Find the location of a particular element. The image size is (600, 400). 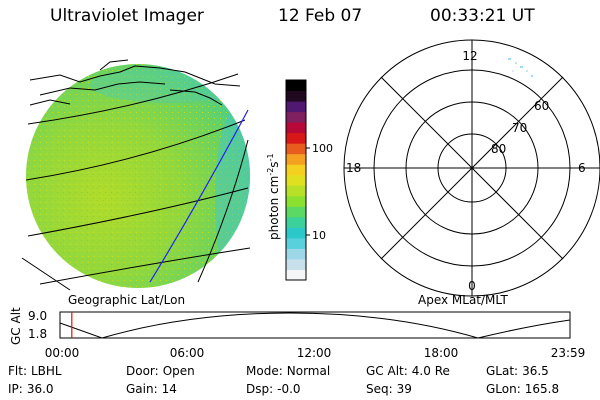

info-ip: IP: 36.0 is located at coordinates (31, 389).